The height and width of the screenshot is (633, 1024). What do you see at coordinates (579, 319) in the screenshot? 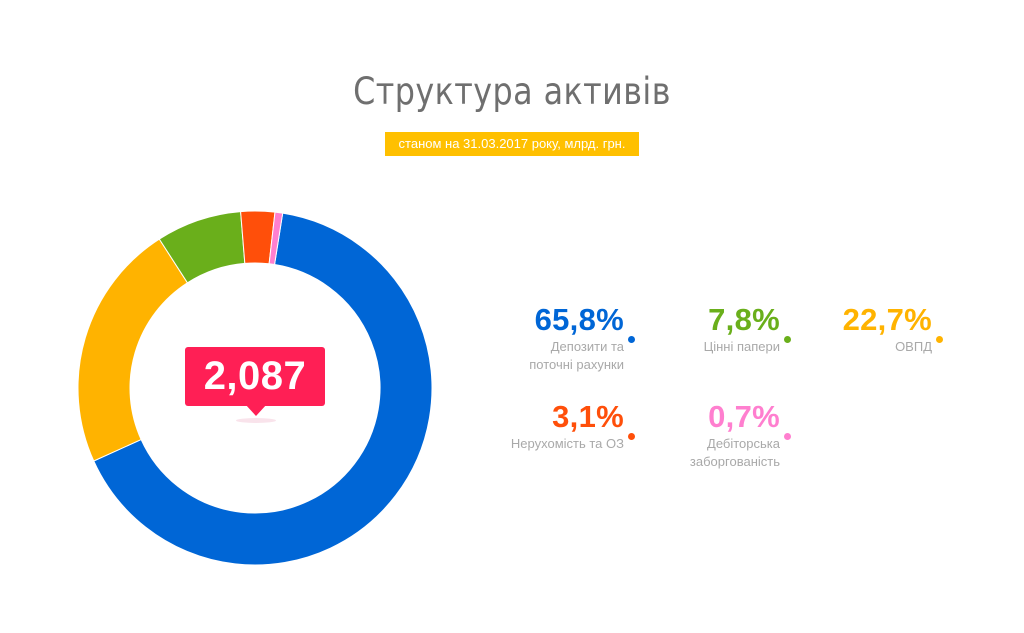
I see `legend-pct: 65,8%` at bounding box center [579, 319].